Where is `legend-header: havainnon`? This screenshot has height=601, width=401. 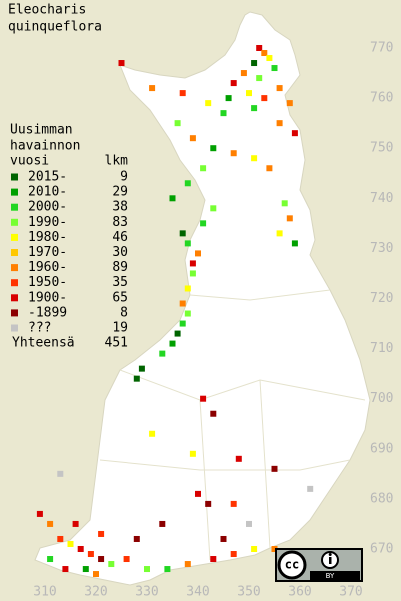
legend-header: havainnon is located at coordinates (45, 146).